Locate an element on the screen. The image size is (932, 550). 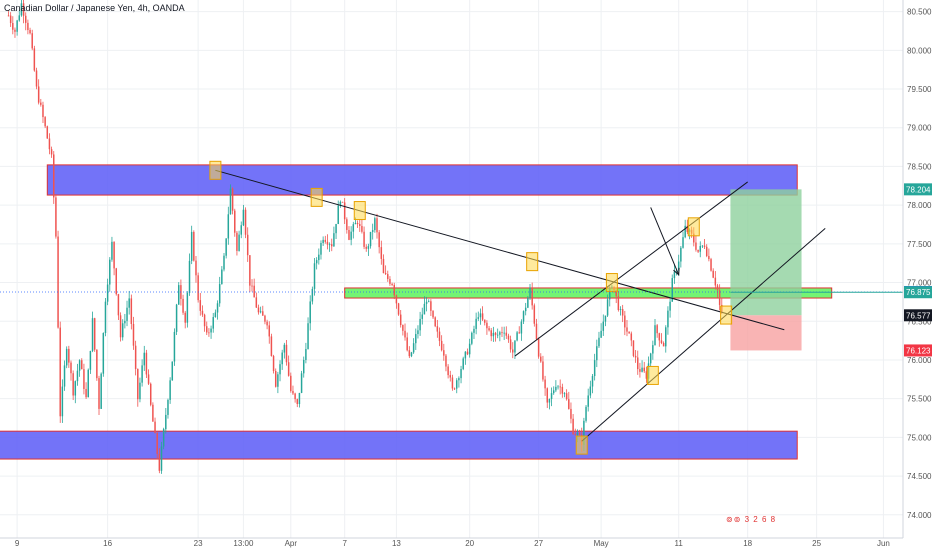
time-tick-label: 7 is located at coordinates (344, 543).